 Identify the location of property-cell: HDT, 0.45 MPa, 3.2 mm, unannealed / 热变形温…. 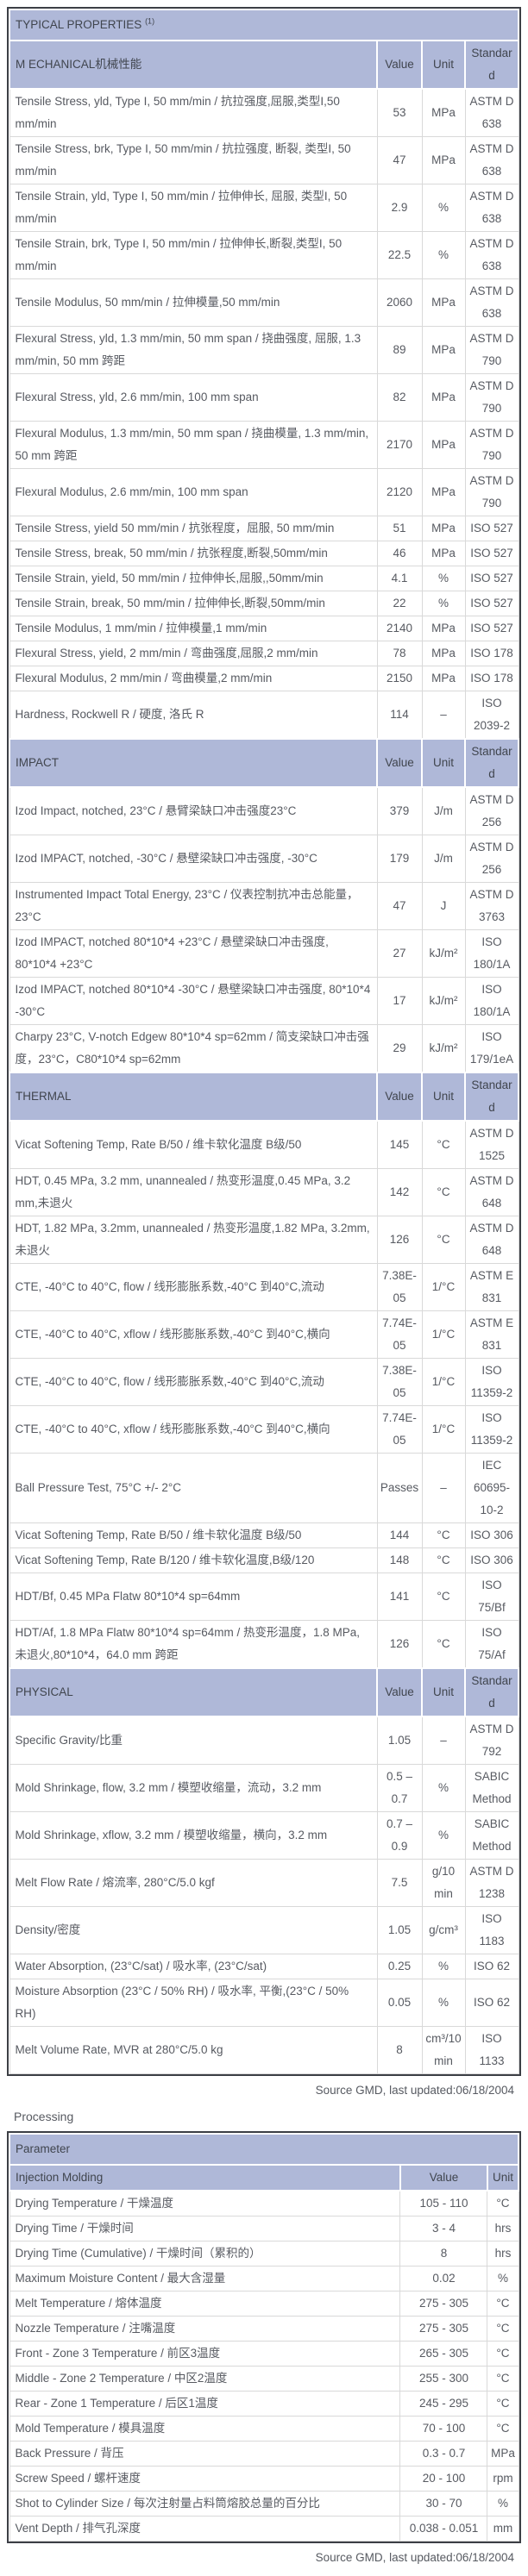
(194, 1192).